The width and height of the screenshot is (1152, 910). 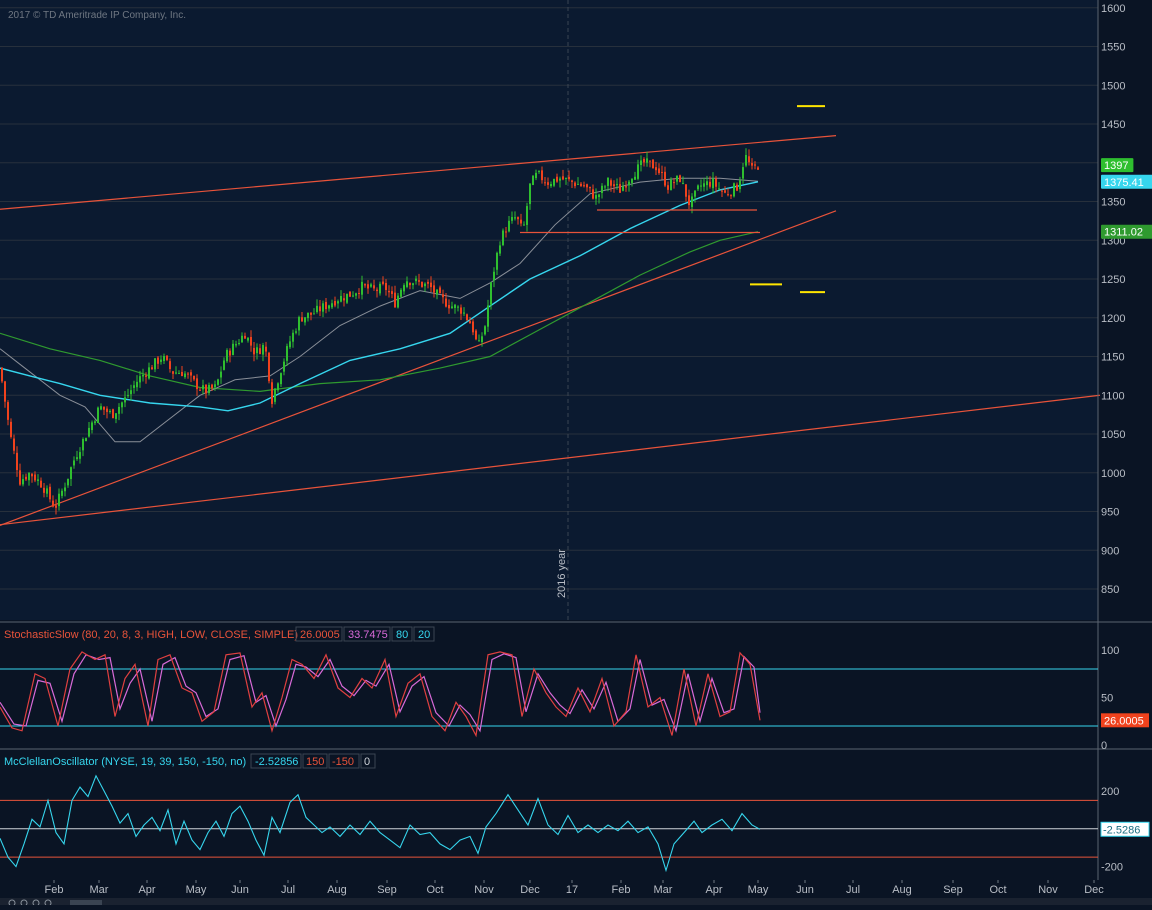 I want to click on stoch-k-line, so click(x=380, y=694).